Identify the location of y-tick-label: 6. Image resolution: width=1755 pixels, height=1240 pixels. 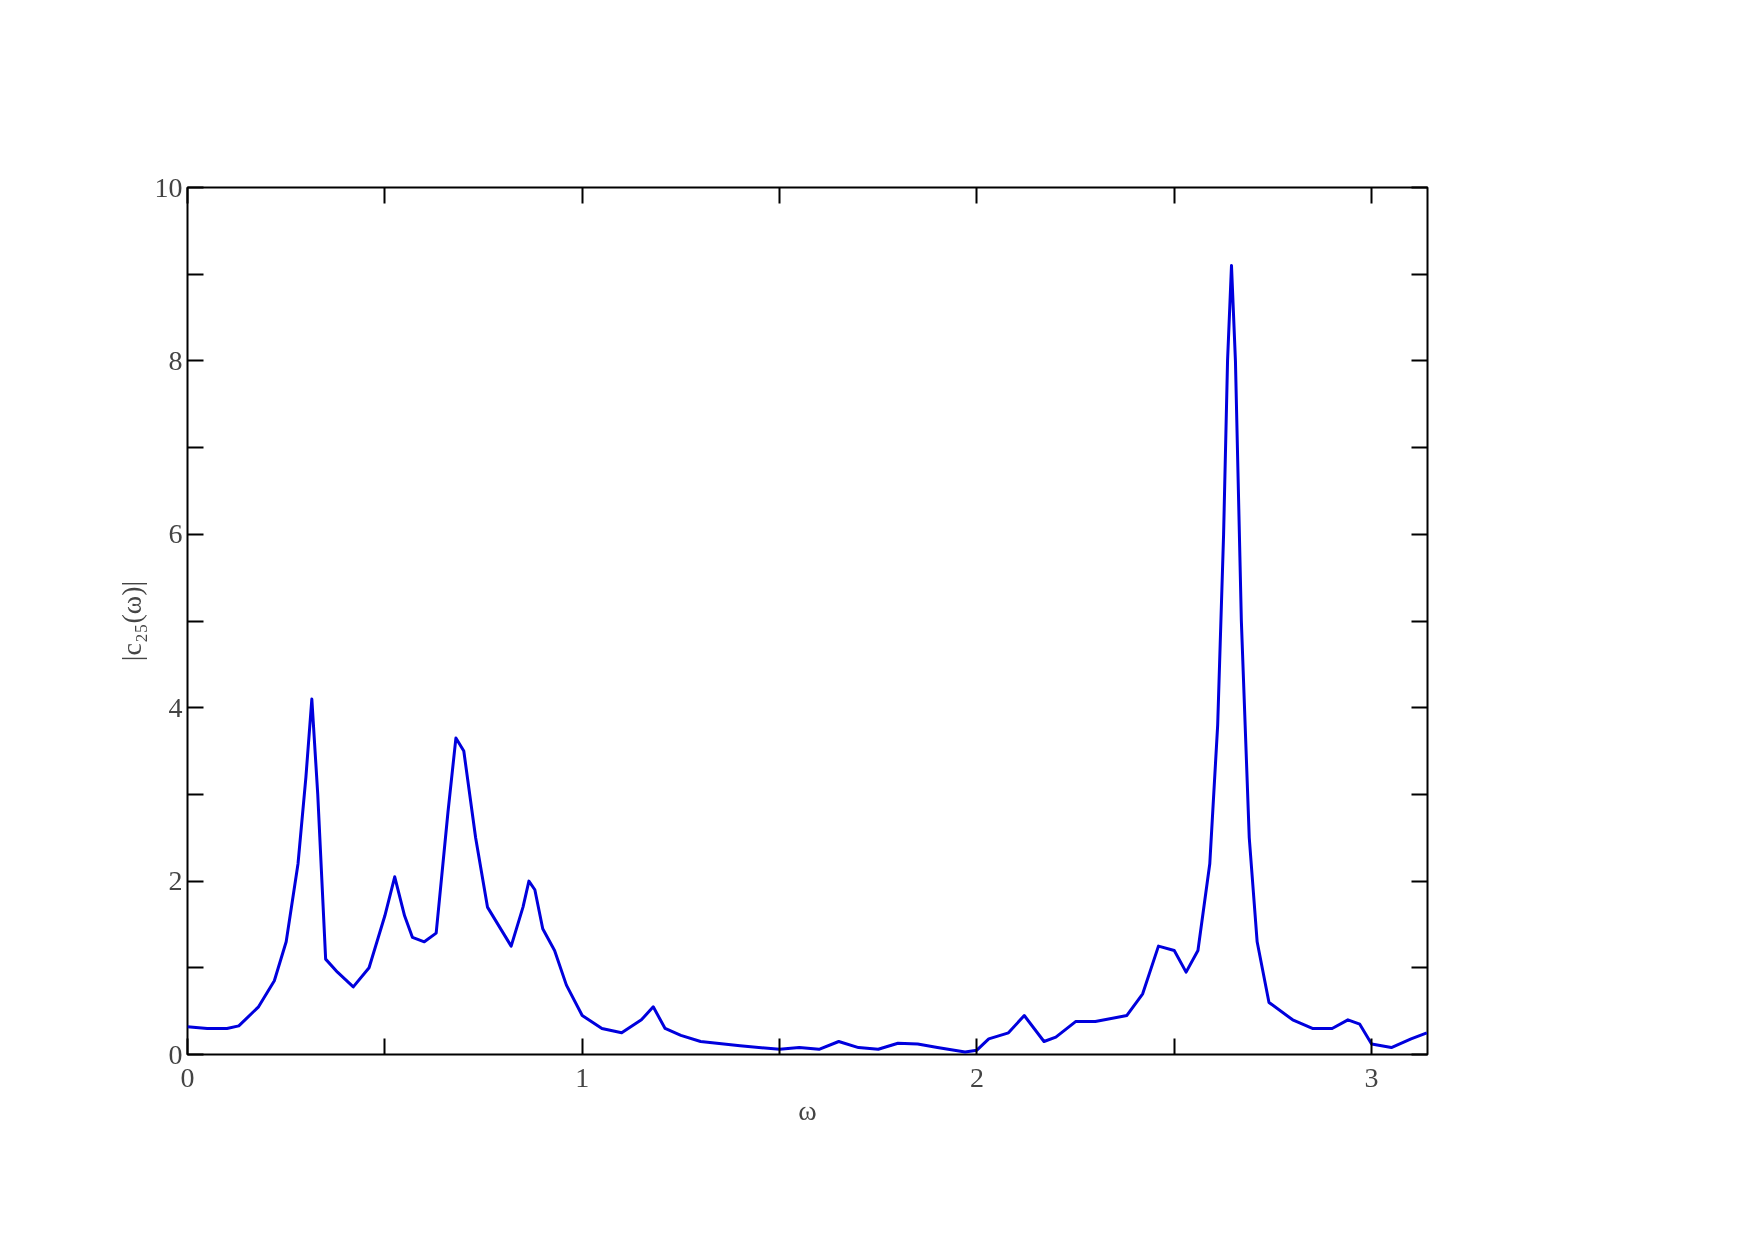
(175, 534).